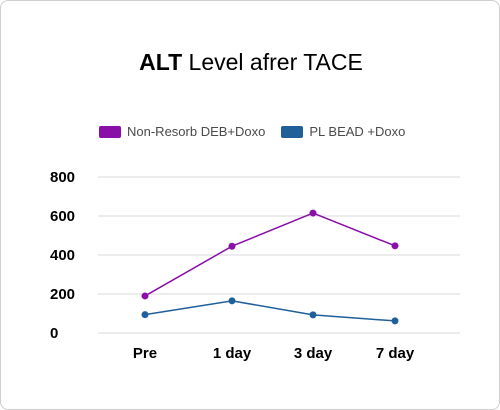 Image resolution: width=500 pixels, height=410 pixels. I want to click on y-tick-label-4: 800, so click(62, 177).